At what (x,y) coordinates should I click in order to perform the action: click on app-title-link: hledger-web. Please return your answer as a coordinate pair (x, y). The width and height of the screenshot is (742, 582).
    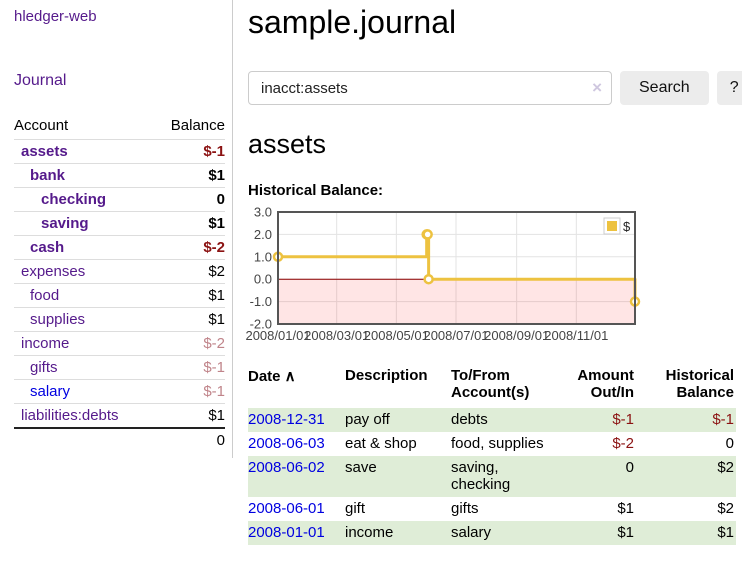
    Looking at the image, I should click on (55, 16).